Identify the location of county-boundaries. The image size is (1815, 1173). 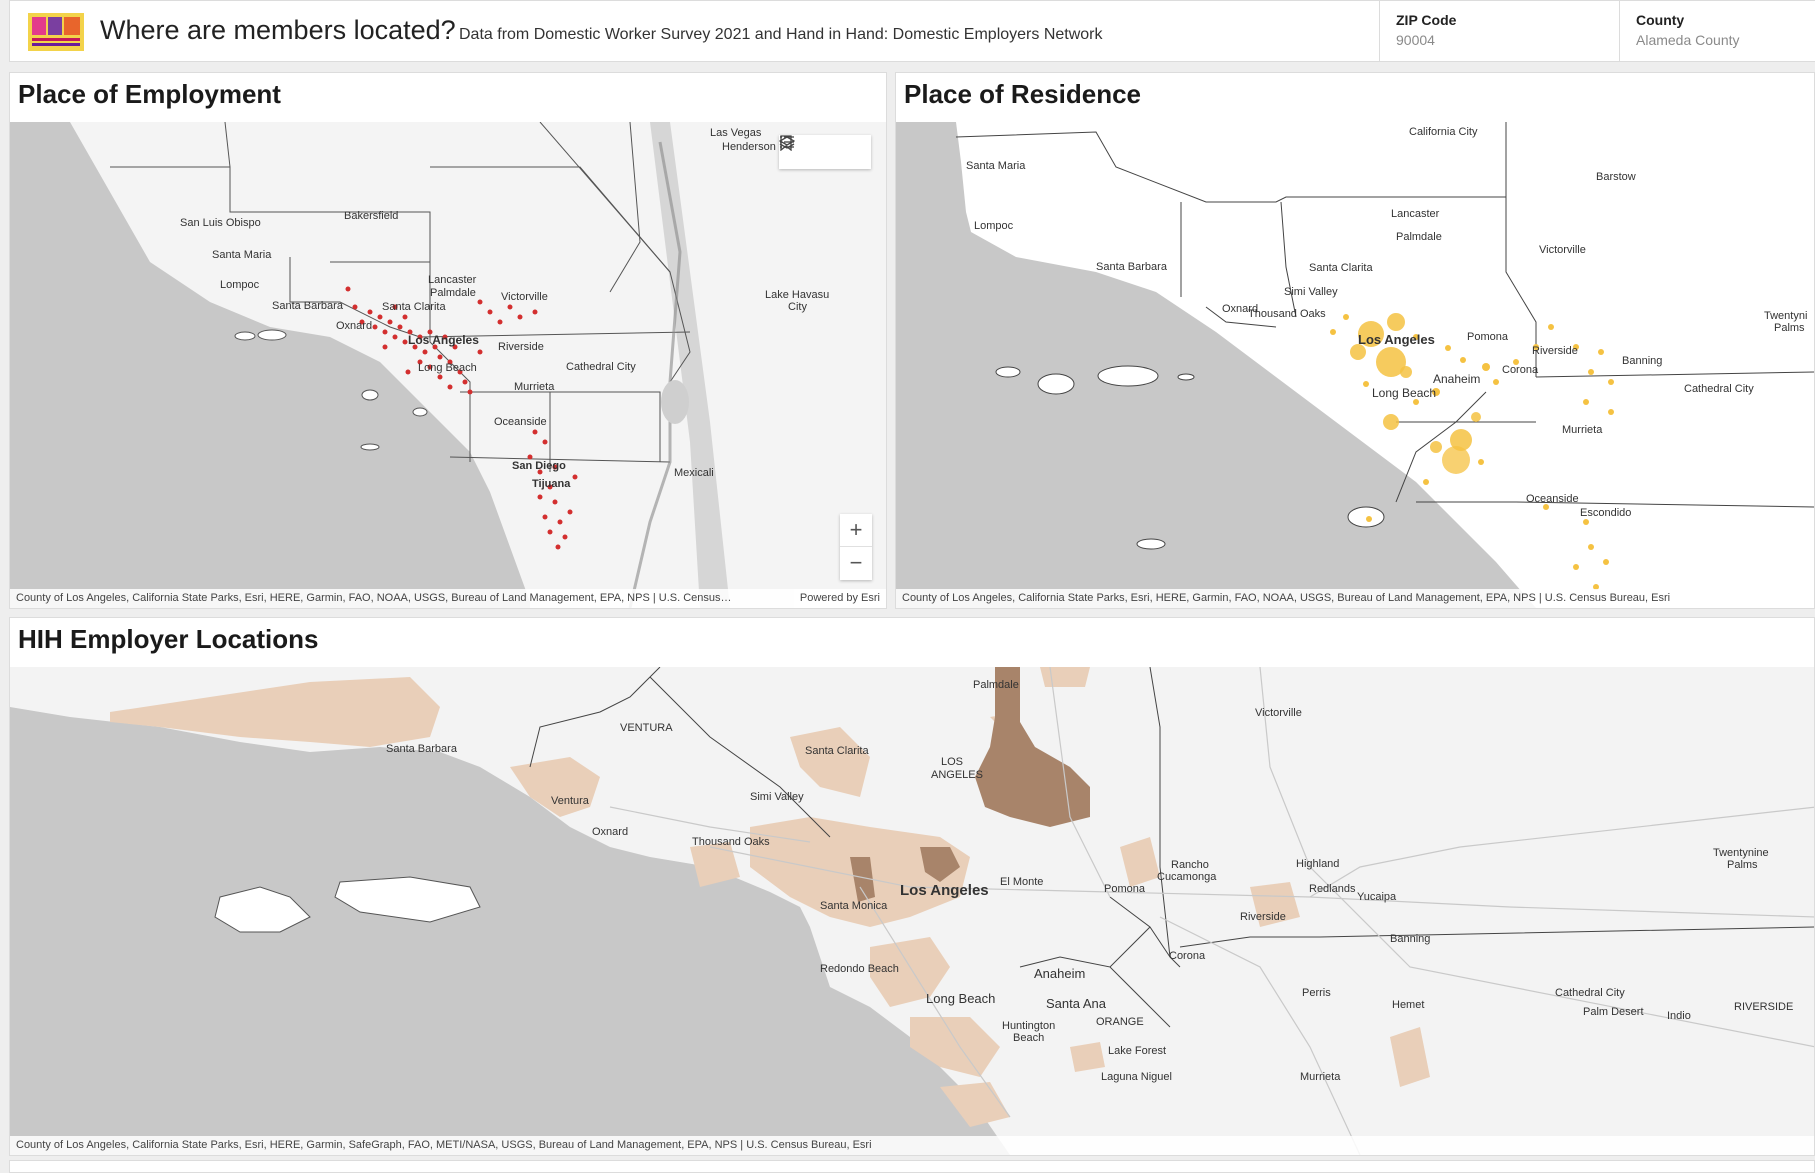
(400, 297).